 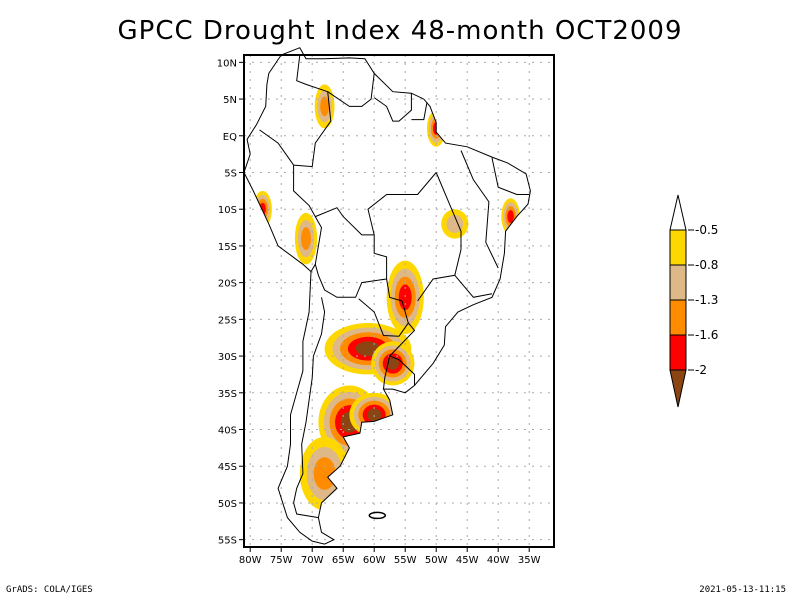 What do you see at coordinates (374, 560) in the screenshot?
I see `lon-tick-label: 60W` at bounding box center [374, 560].